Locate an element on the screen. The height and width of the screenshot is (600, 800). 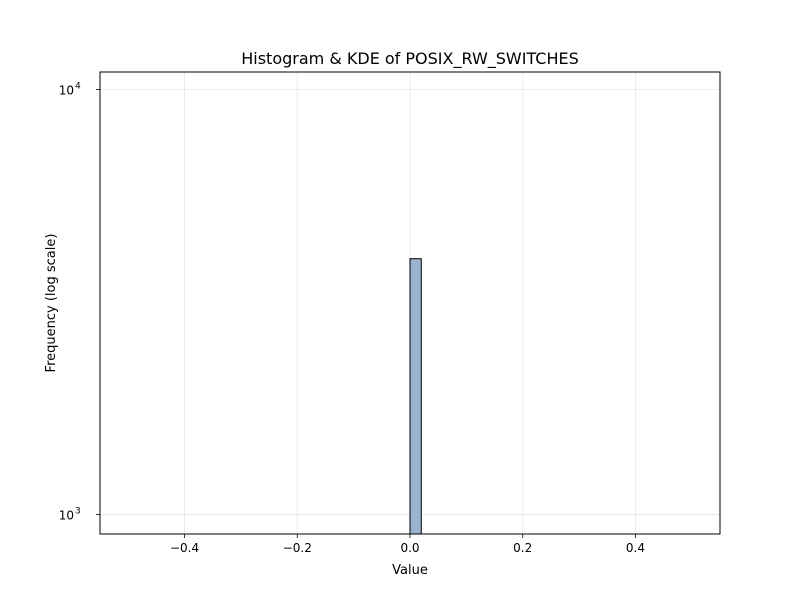
x-axis-ticks: −0.4 −0.2 0.0 0.2 0.4 is located at coordinates (407, 544).